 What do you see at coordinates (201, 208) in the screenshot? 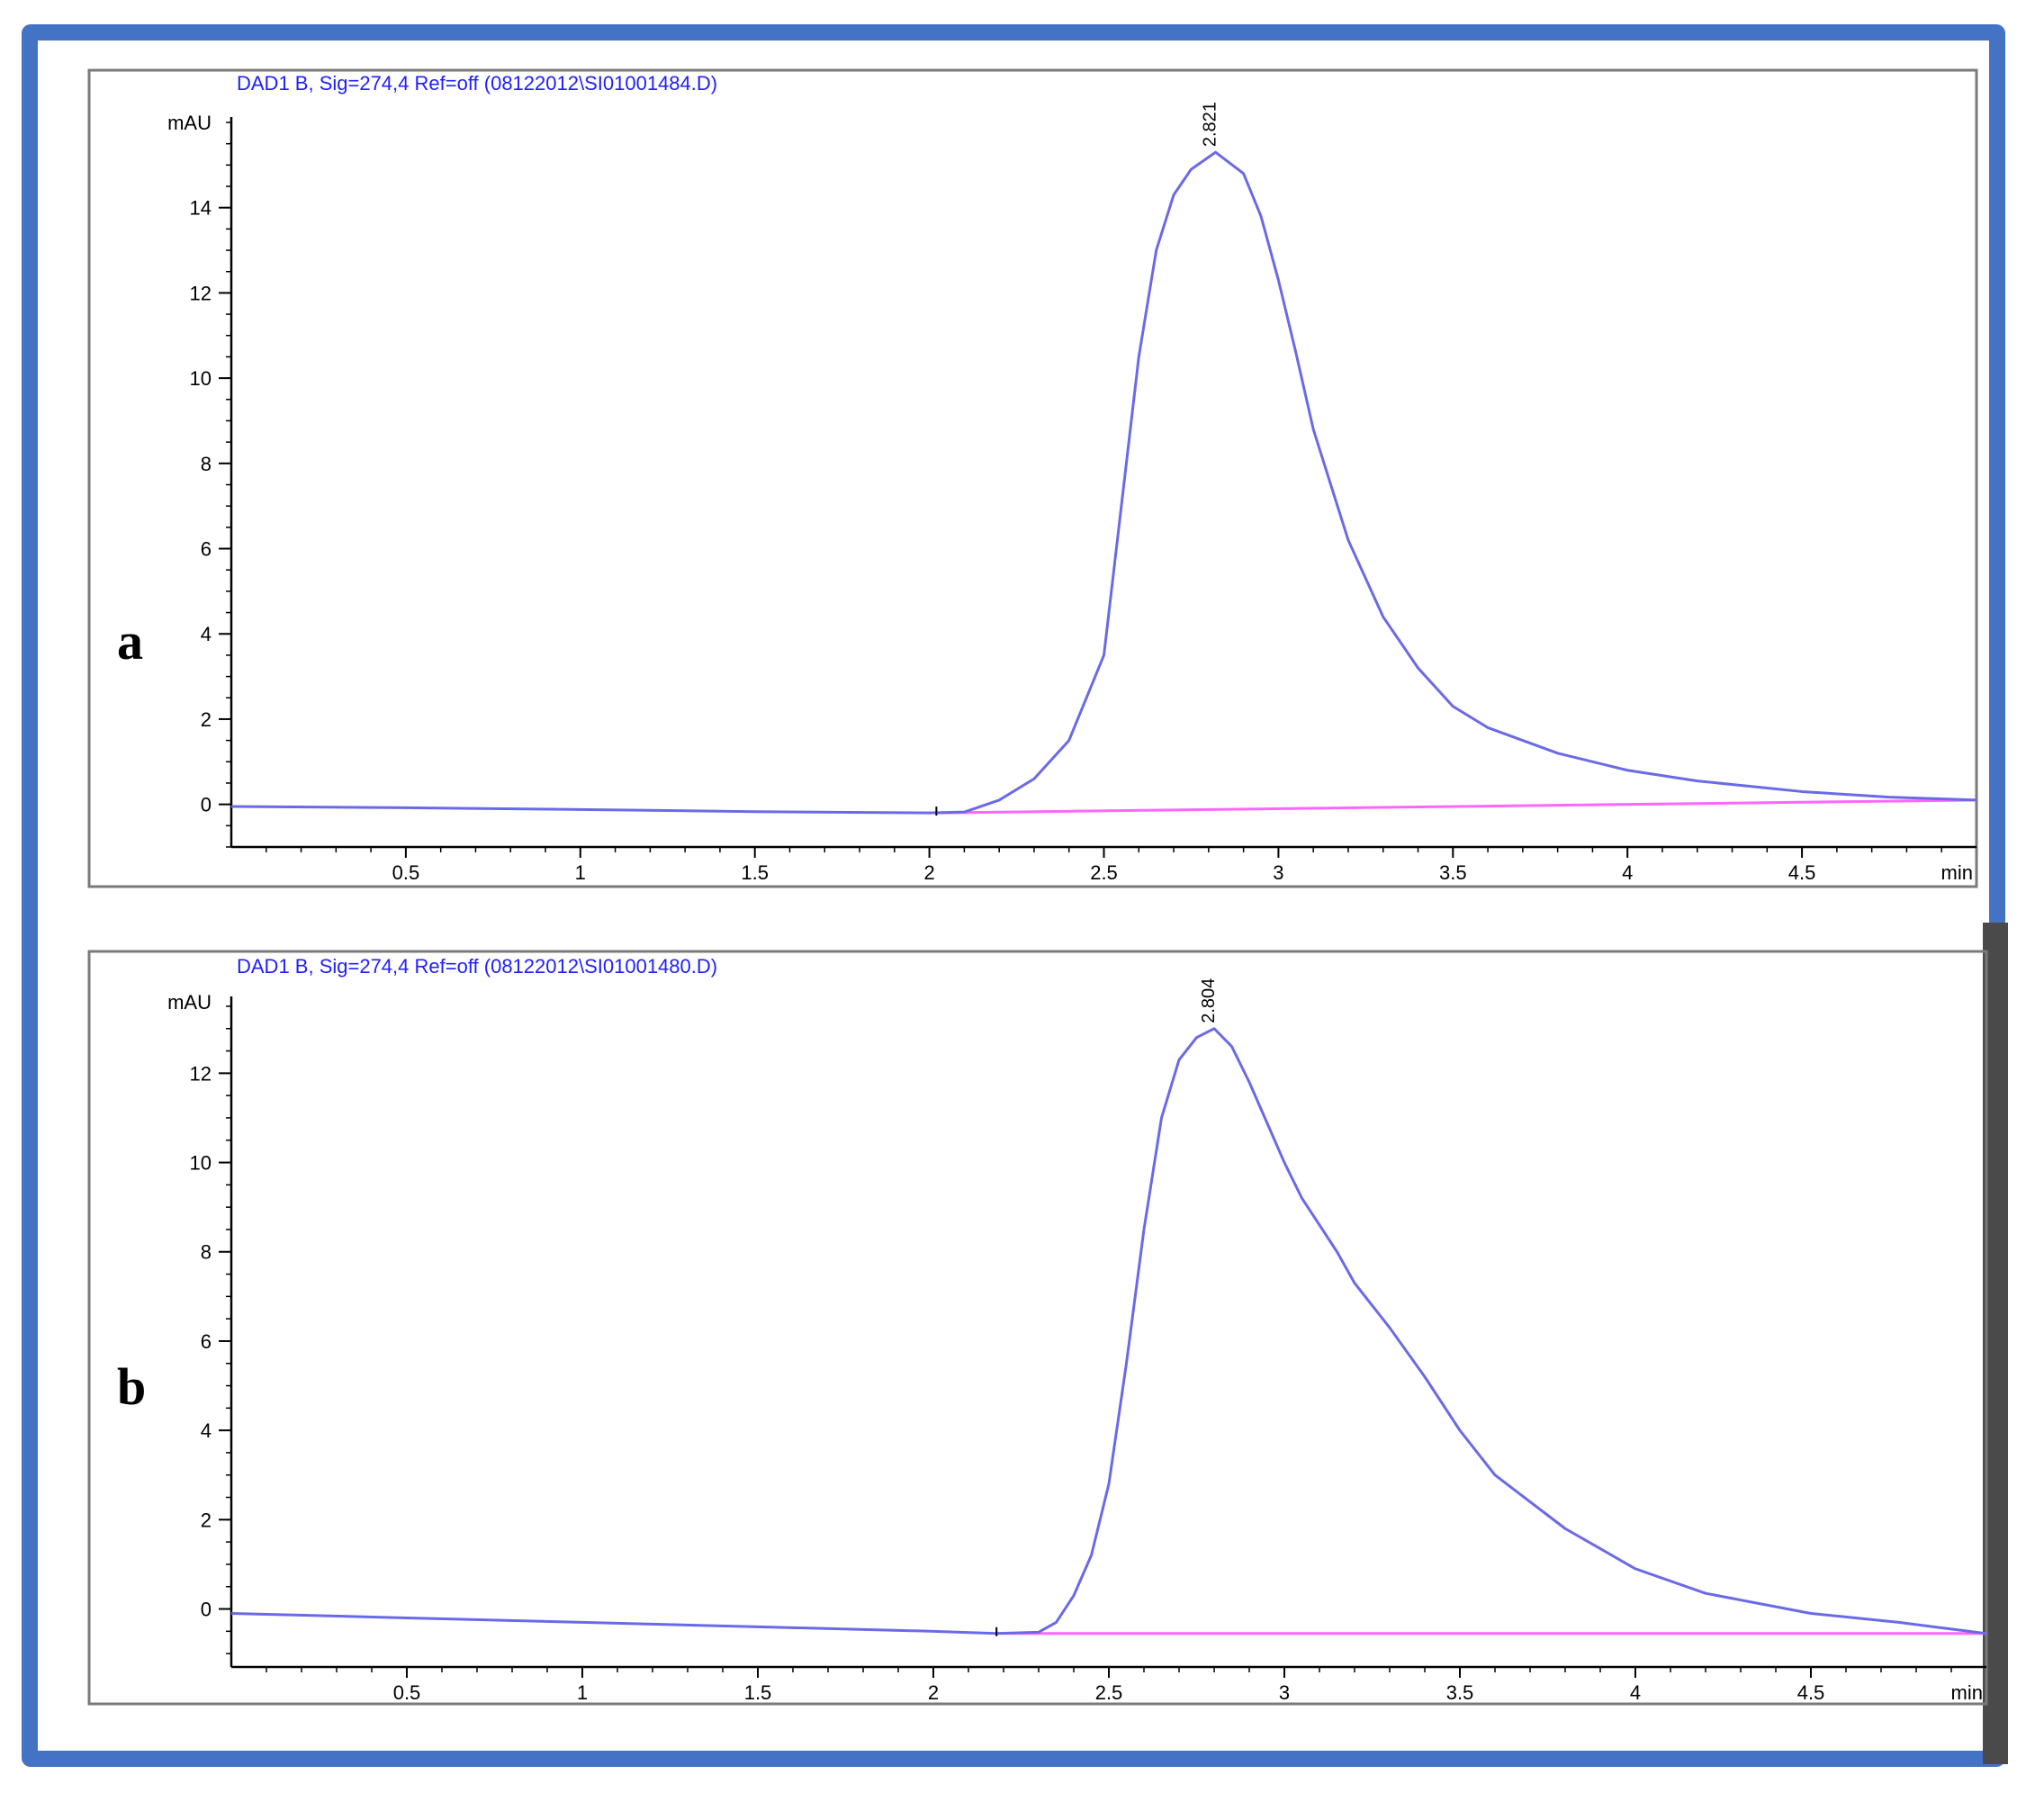
I see `y-tick-label: 14` at bounding box center [201, 208].